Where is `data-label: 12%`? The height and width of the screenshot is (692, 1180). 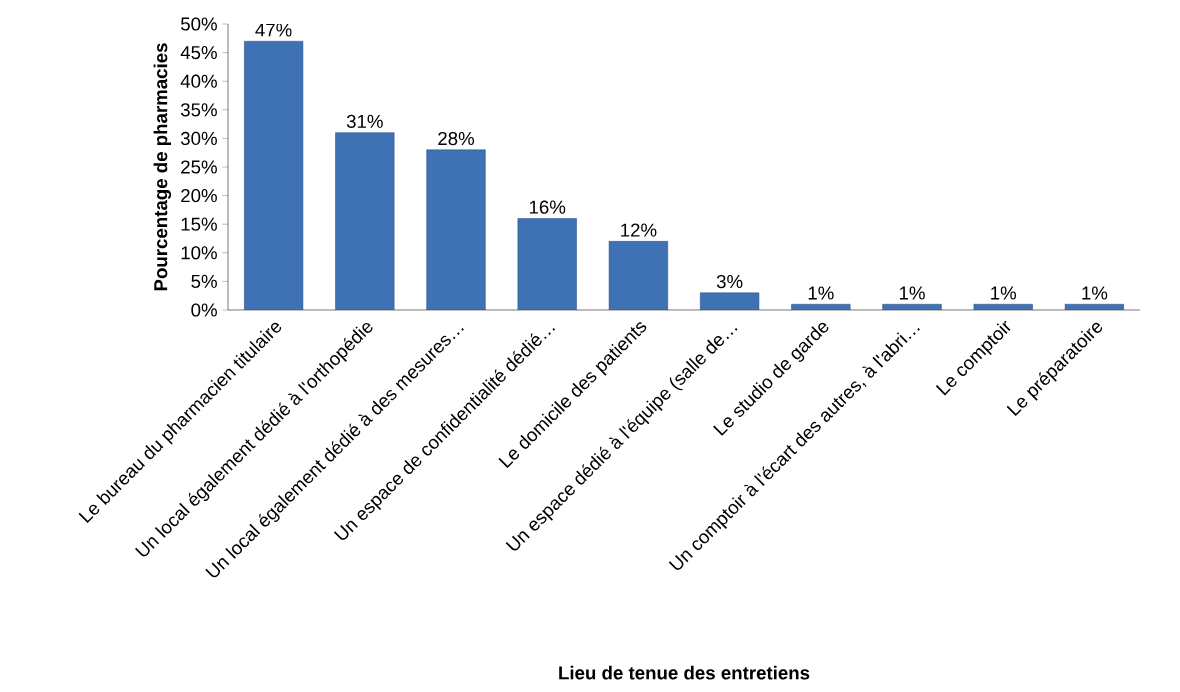 data-label: 12% is located at coordinates (639, 230).